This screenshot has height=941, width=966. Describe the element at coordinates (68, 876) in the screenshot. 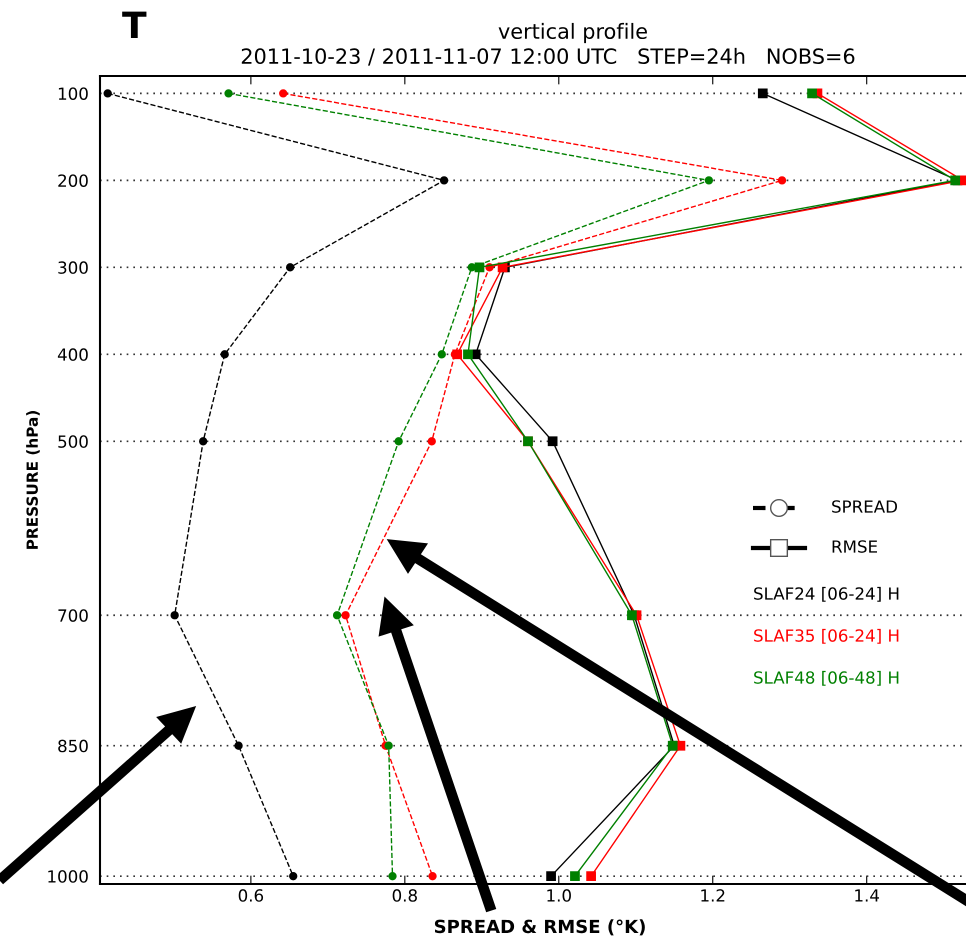

I see `y-tick-label: 1000` at that location.